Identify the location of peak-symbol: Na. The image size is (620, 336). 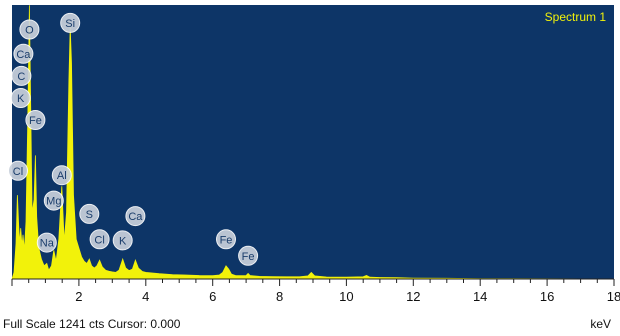
(47, 244).